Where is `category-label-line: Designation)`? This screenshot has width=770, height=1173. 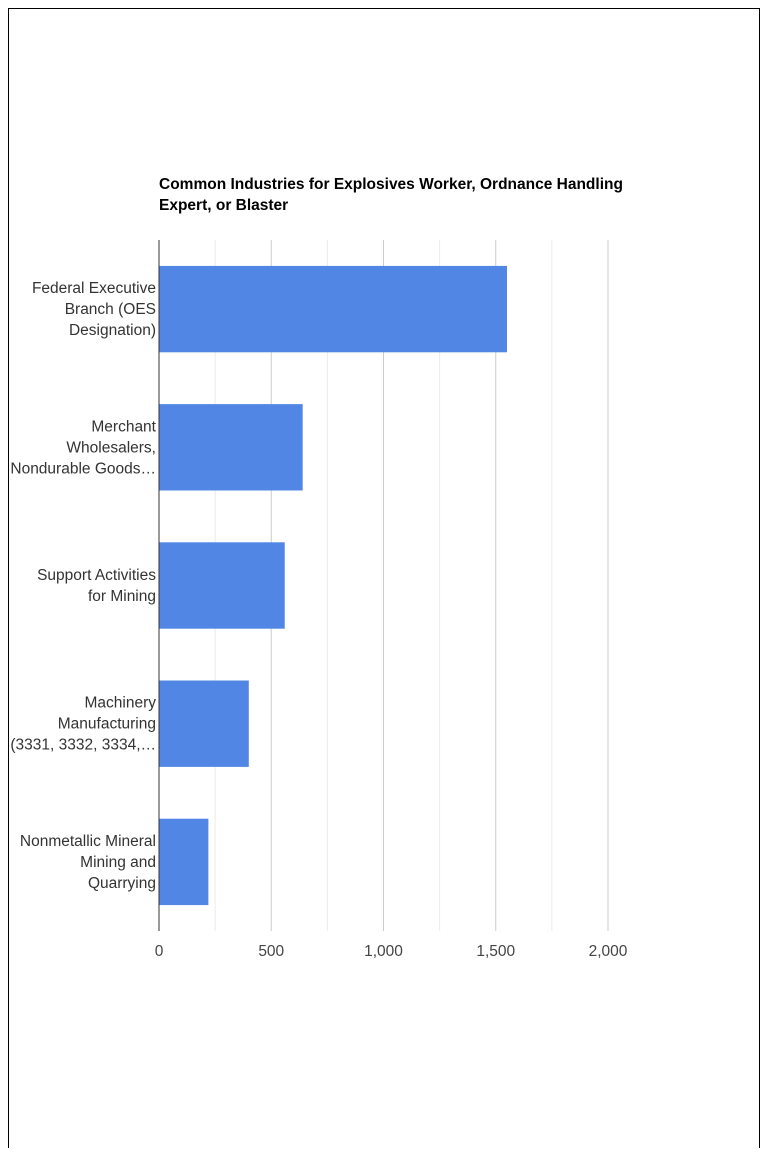 category-label-line: Designation) is located at coordinates (112, 330).